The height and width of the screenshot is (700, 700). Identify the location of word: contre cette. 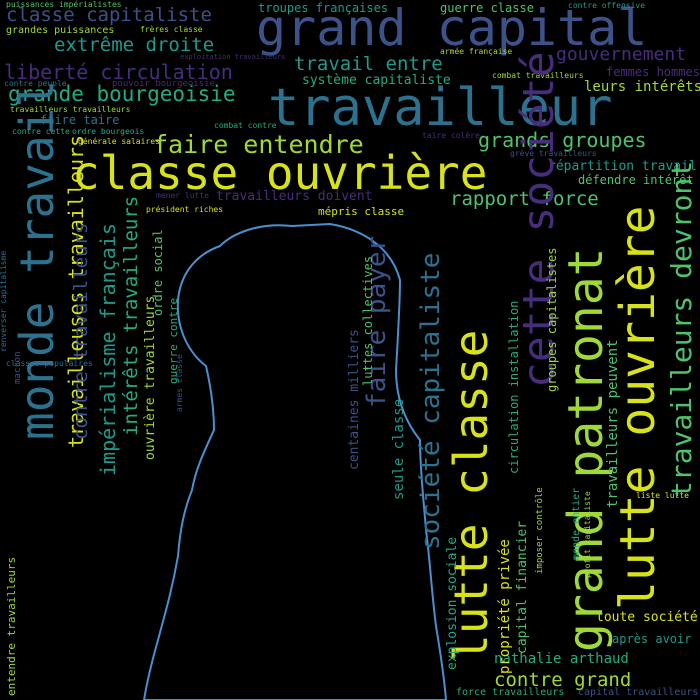
(41, 131).